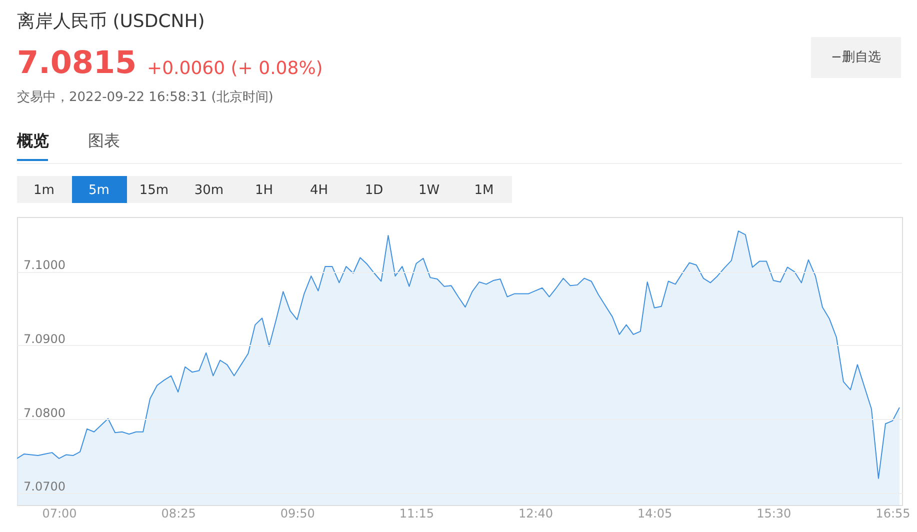 Image resolution: width=917 pixels, height=532 pixels. I want to click on y-tick-label: 7.0700, so click(45, 487).